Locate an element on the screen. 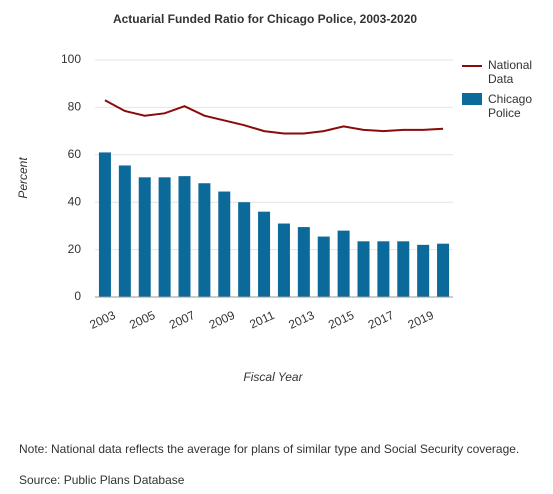  x-tick-label: 2003 is located at coordinates (102, 320).